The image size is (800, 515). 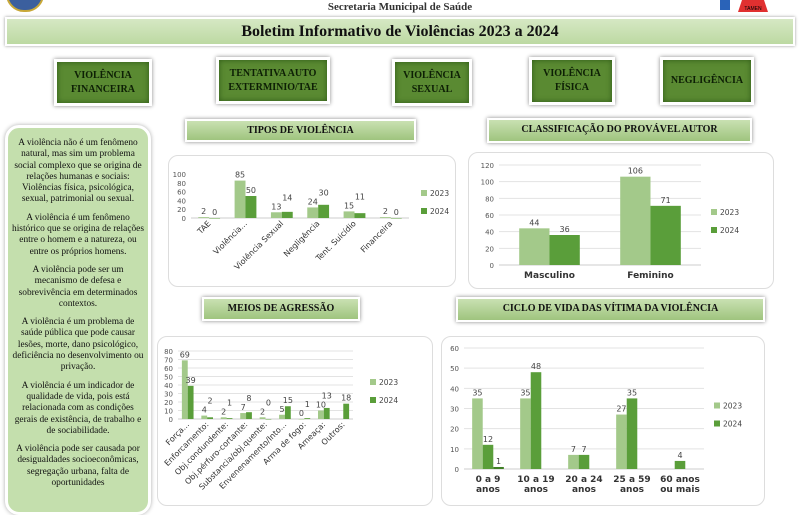 What do you see at coordinates (621, 409) in the screenshot?
I see `data-label: 27` at bounding box center [621, 409].